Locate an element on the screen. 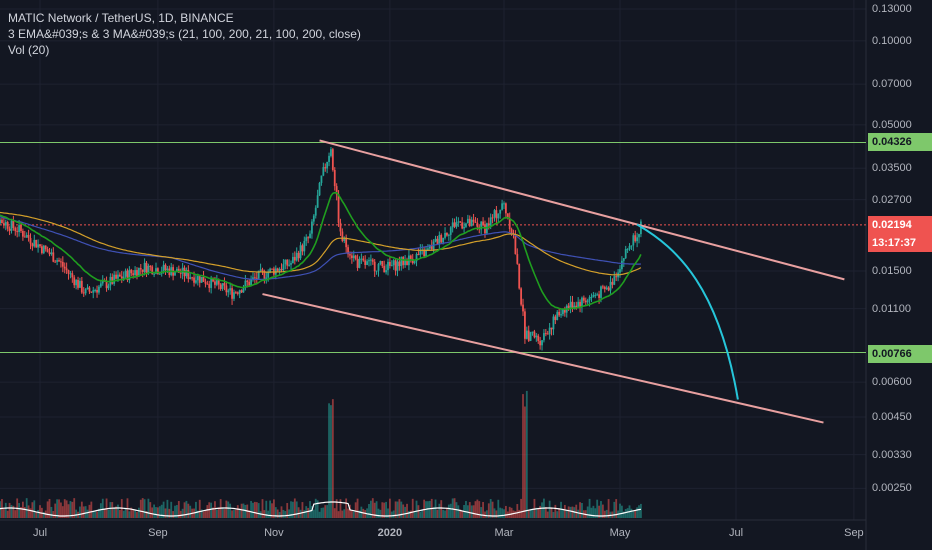 The height and width of the screenshot is (550, 932). upper-level-tag: 0.04326 is located at coordinates (900, 142).